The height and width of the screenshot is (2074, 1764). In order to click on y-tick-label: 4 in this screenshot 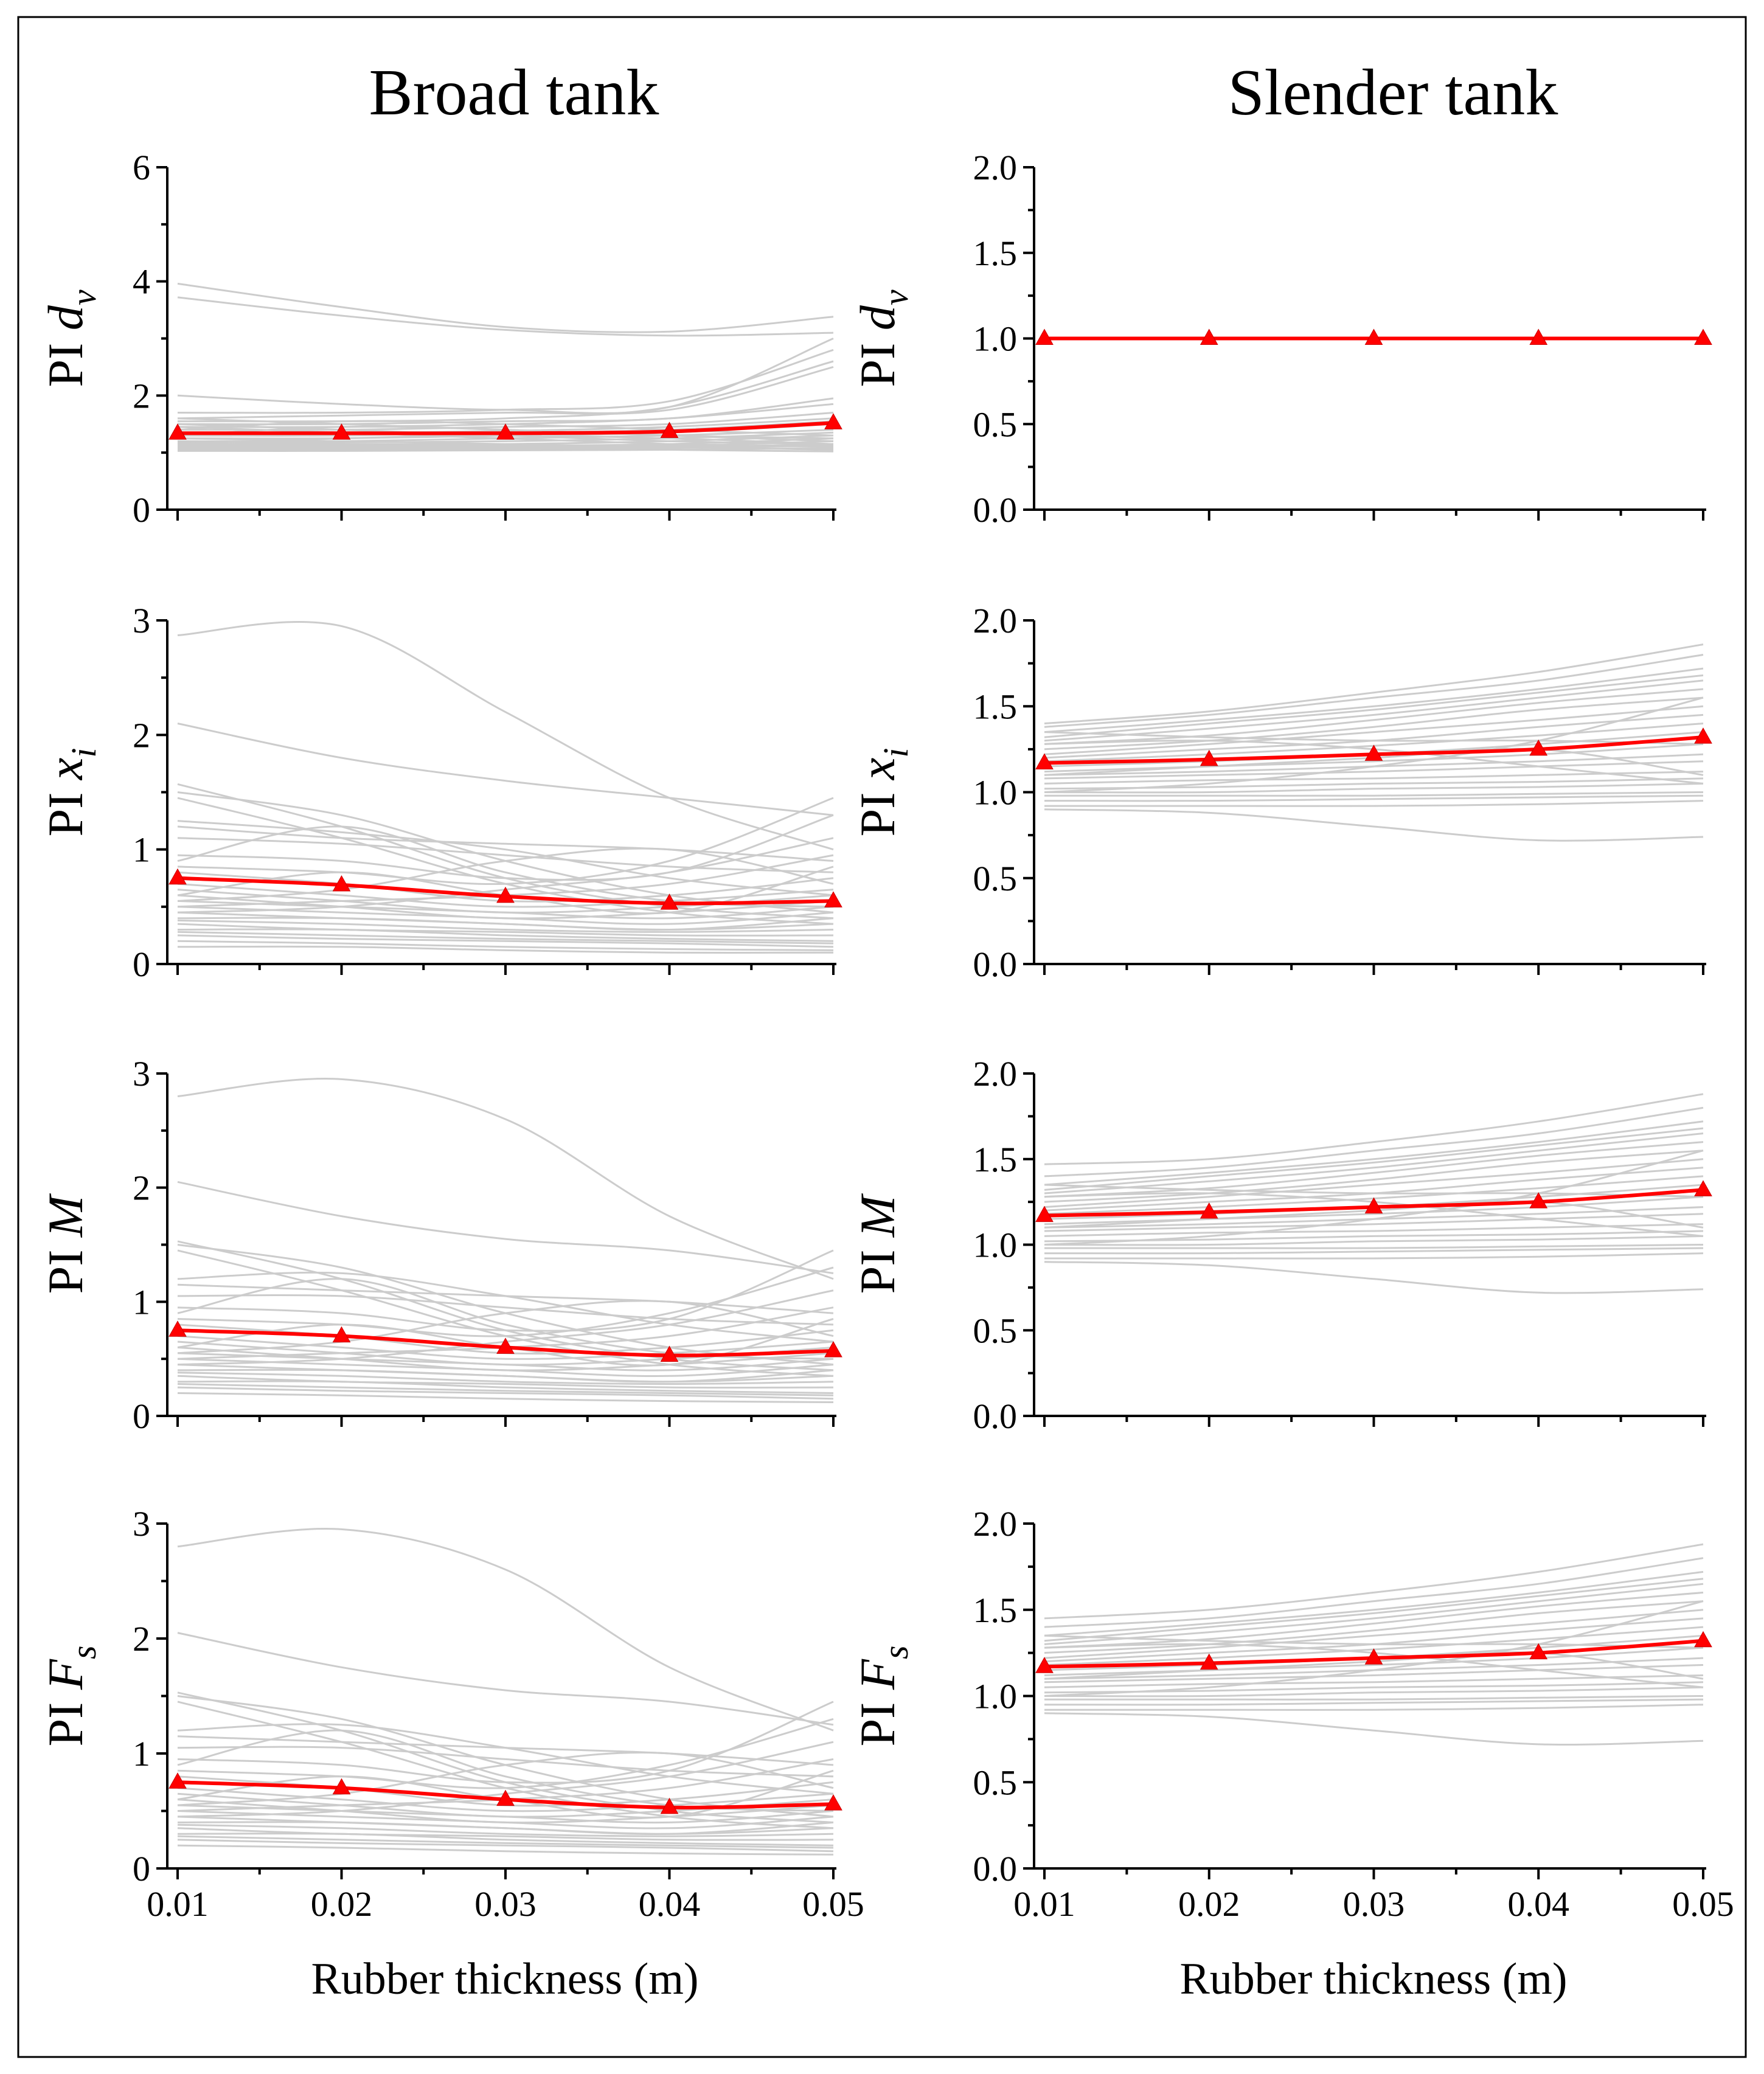, I will do `click(141, 282)`.